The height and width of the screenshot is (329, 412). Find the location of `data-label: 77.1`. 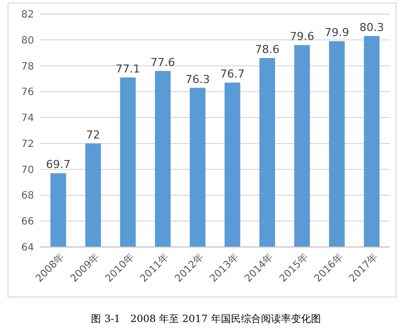

data-label: 77.1 is located at coordinates (128, 69).